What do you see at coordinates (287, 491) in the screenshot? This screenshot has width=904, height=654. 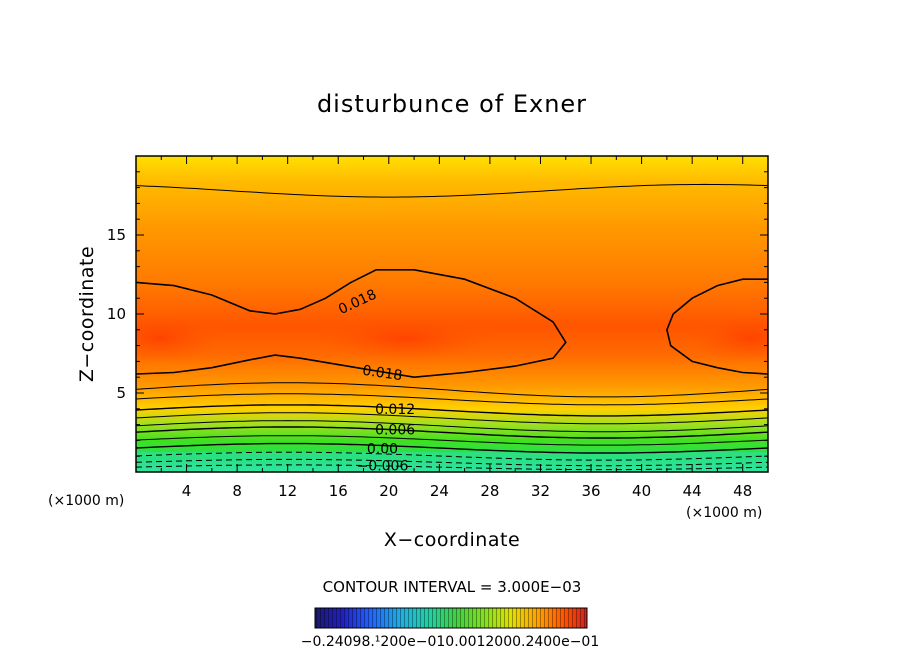 I see `x-tick-label: 12` at bounding box center [287, 491].